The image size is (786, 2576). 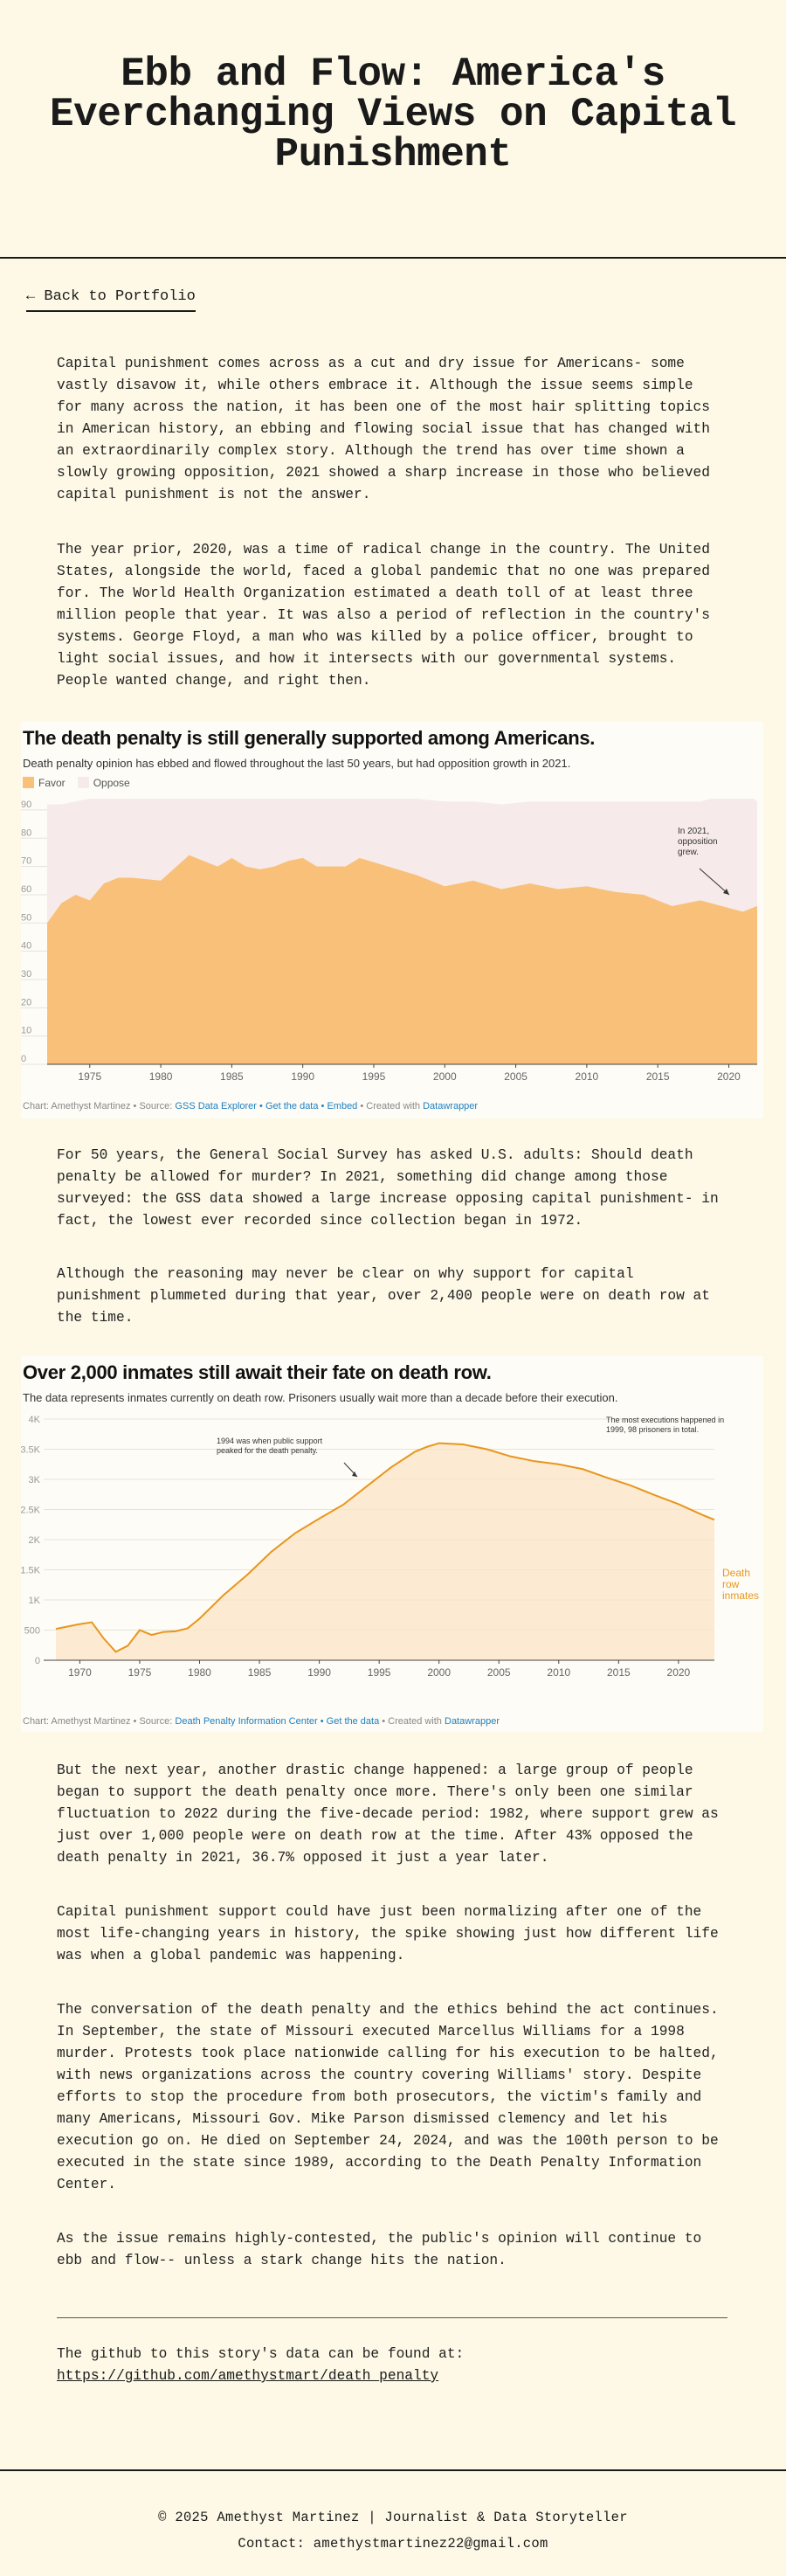 What do you see at coordinates (402, 959) in the screenshot?
I see `favor-area` at bounding box center [402, 959].